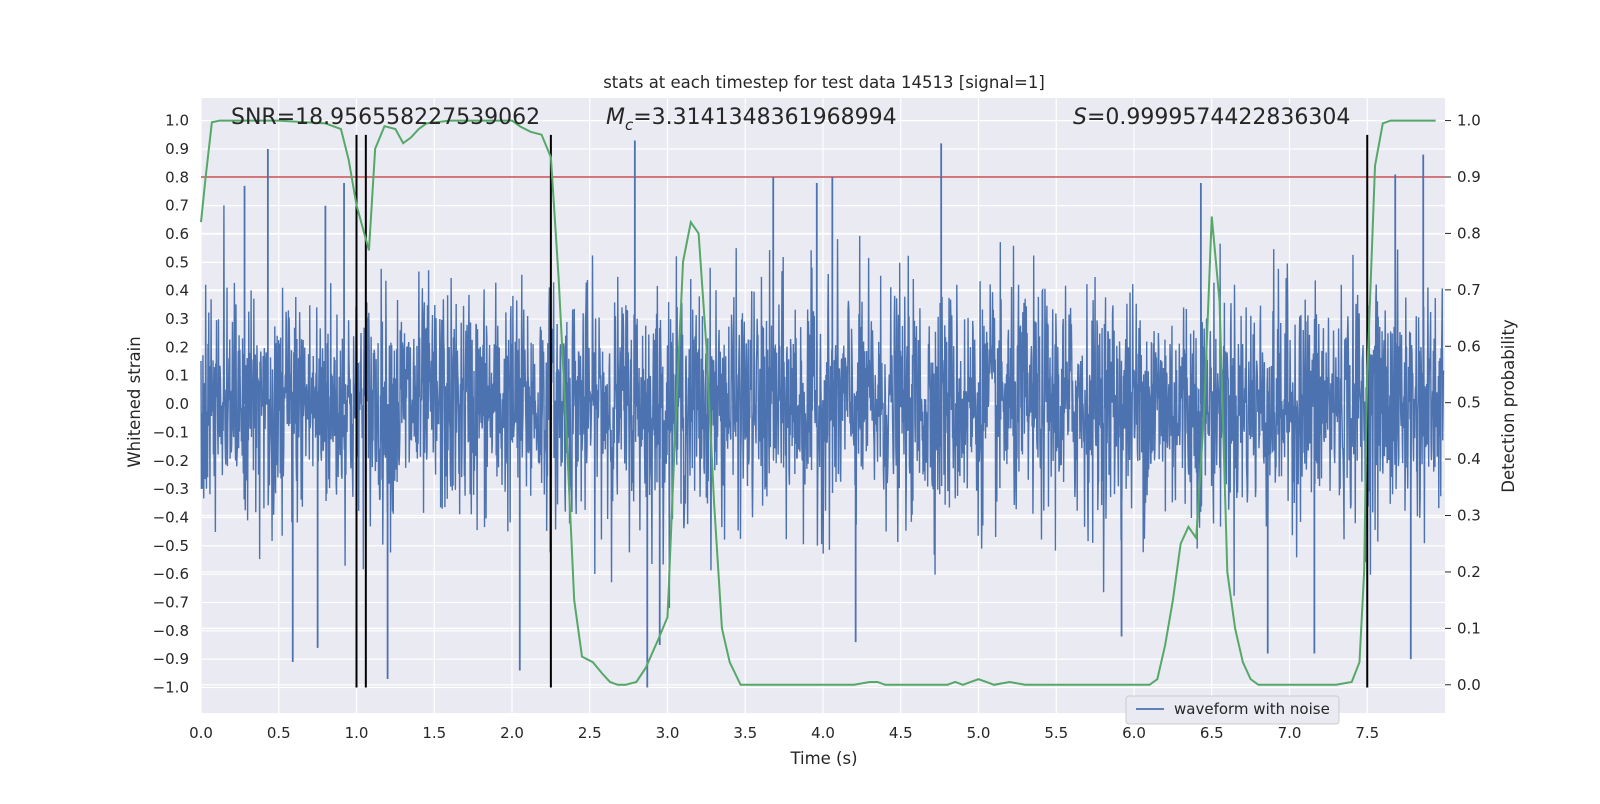  What do you see at coordinates (171, 461) in the screenshot?
I see `y-tick-label: −0.2` at bounding box center [171, 461].